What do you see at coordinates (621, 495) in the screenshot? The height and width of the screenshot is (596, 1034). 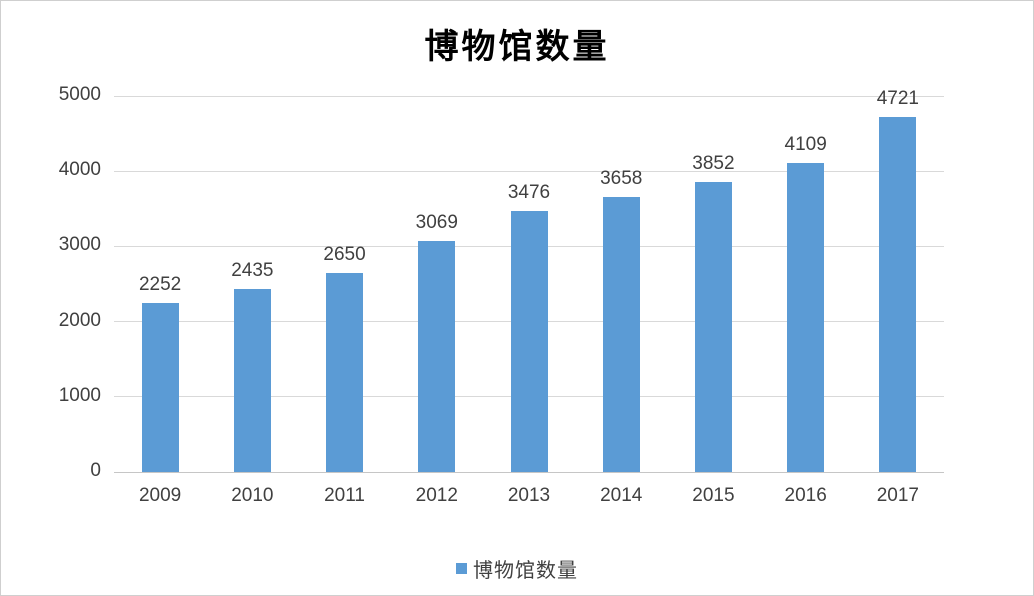 I see `x-axis-tick-label: 2014` at bounding box center [621, 495].